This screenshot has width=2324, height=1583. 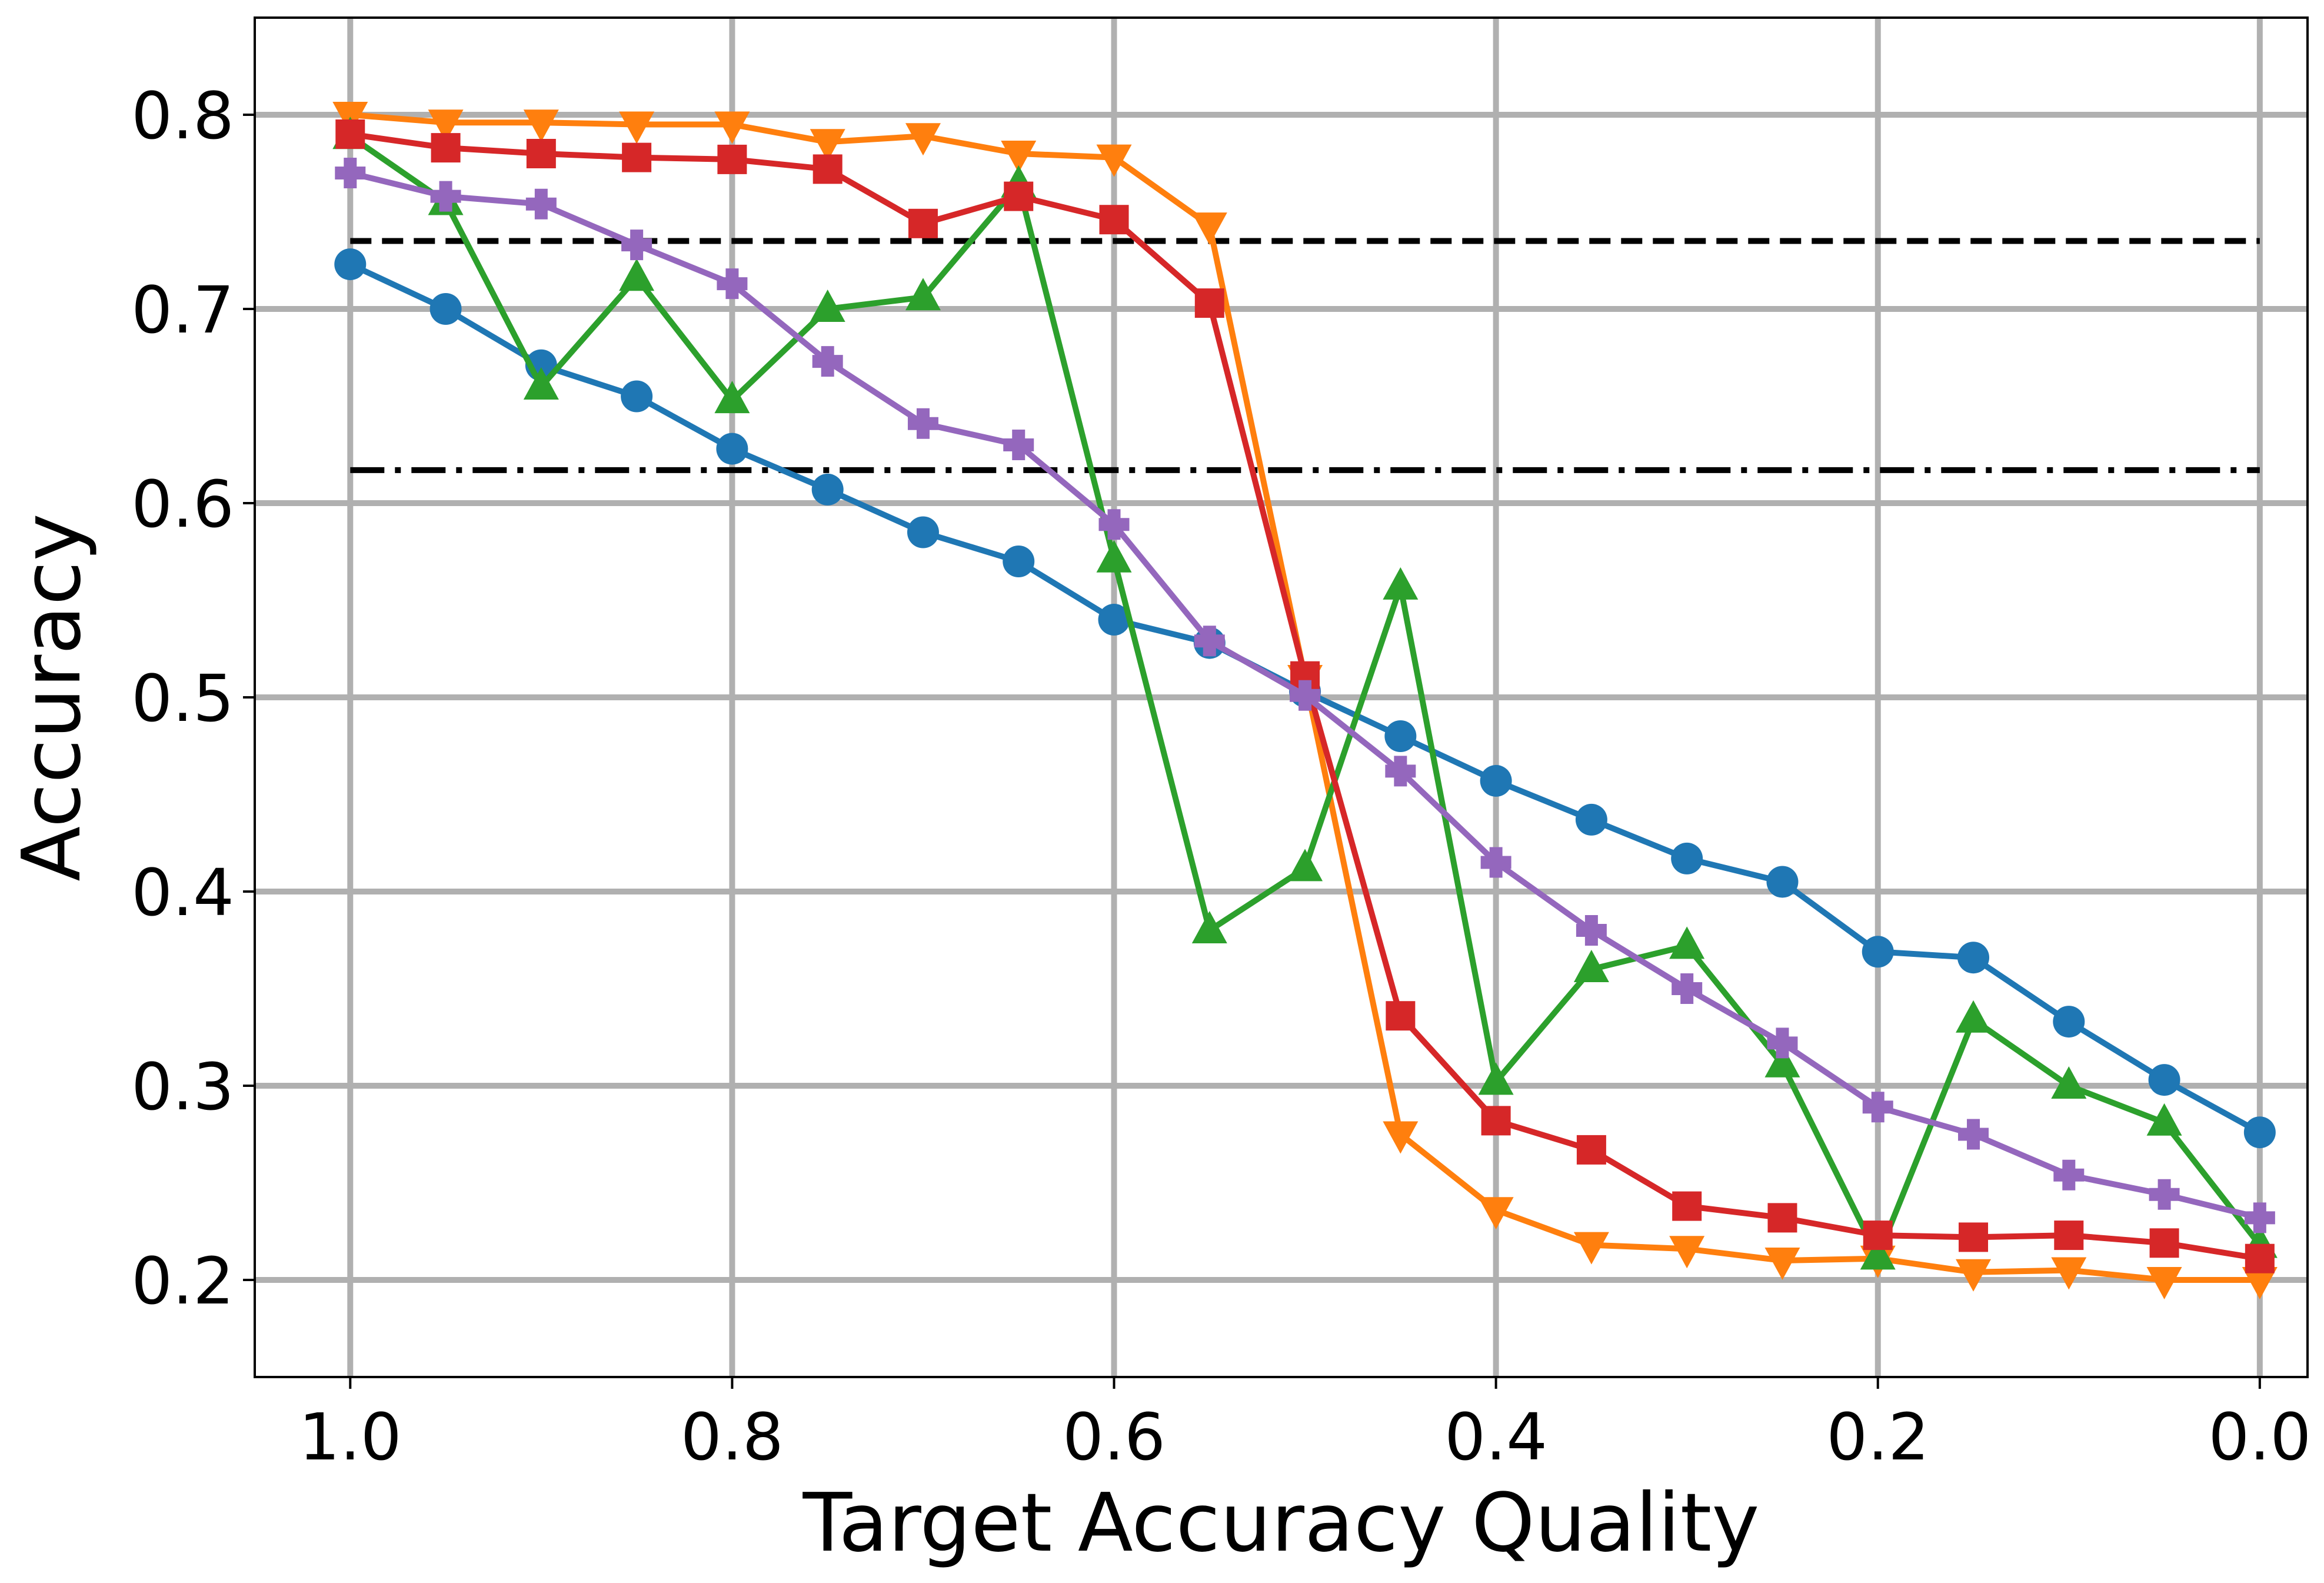 What do you see at coordinates (733, 1437) in the screenshot?
I see `x-tick-label: 0.8` at bounding box center [733, 1437].